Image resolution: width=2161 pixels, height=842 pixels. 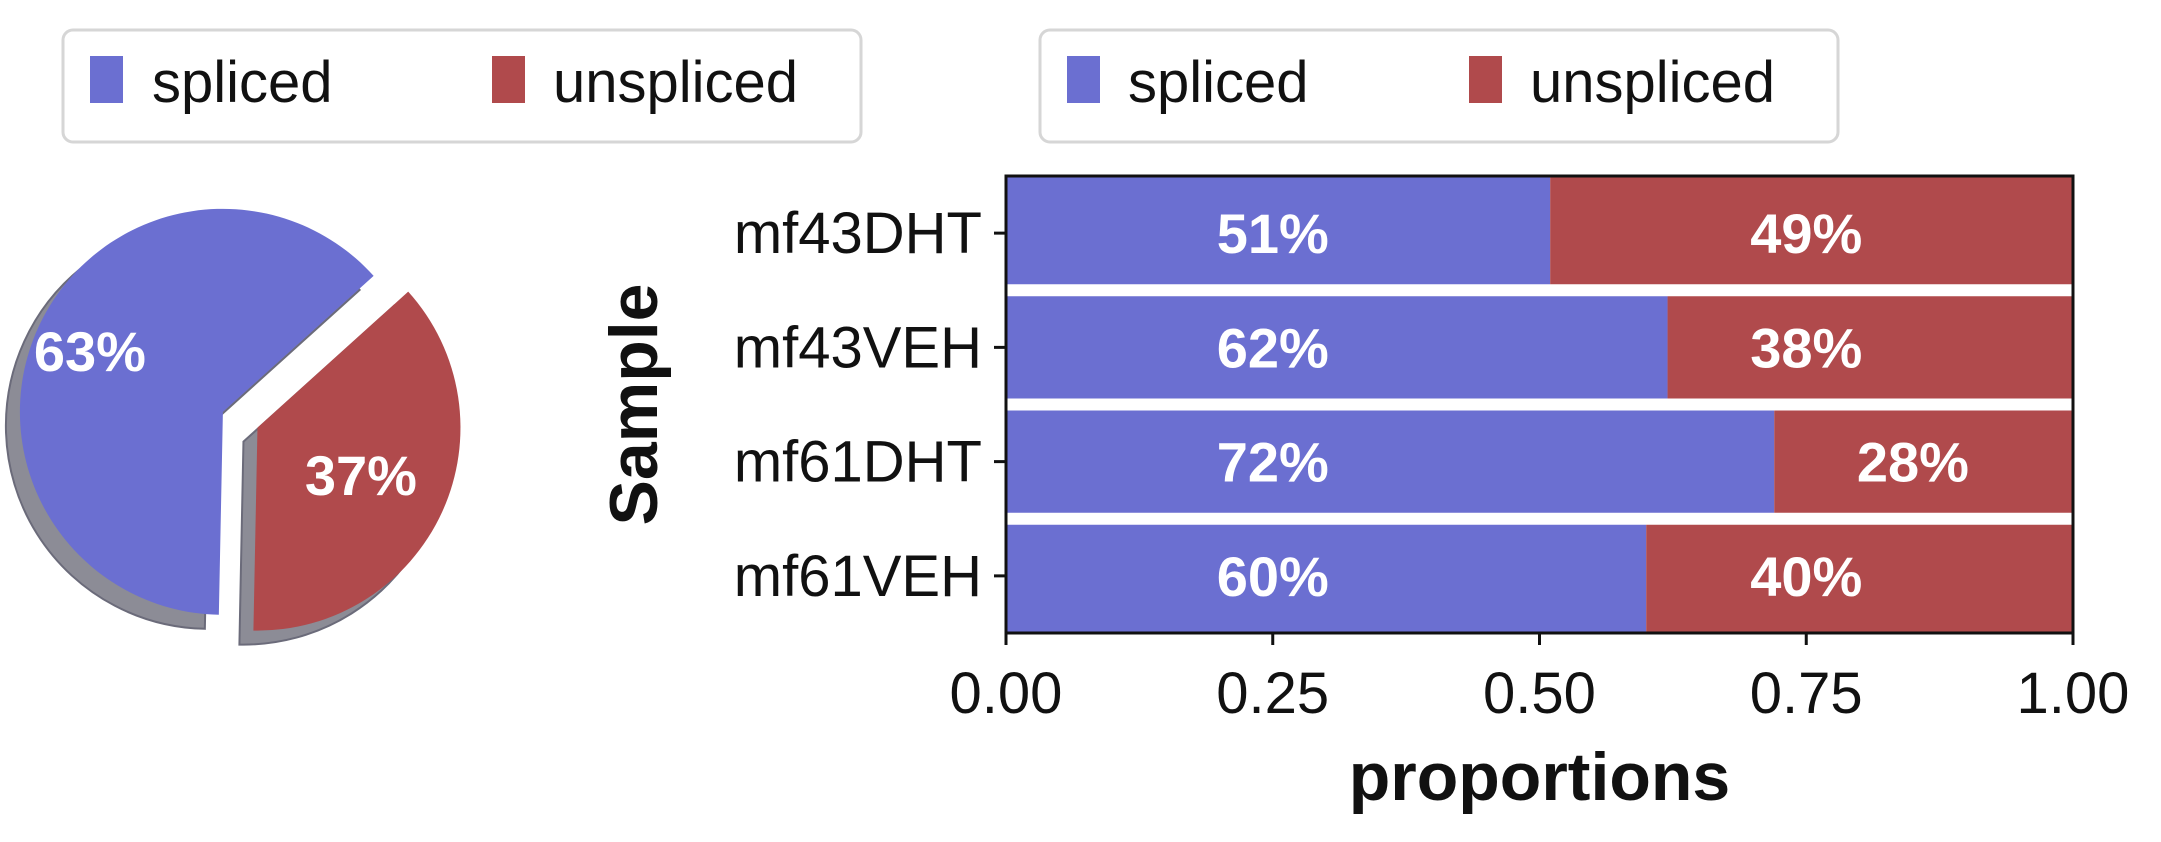 What do you see at coordinates (858, 576) in the screenshot?
I see `y-tick-label-mf61VEH: mf61VEH` at bounding box center [858, 576].